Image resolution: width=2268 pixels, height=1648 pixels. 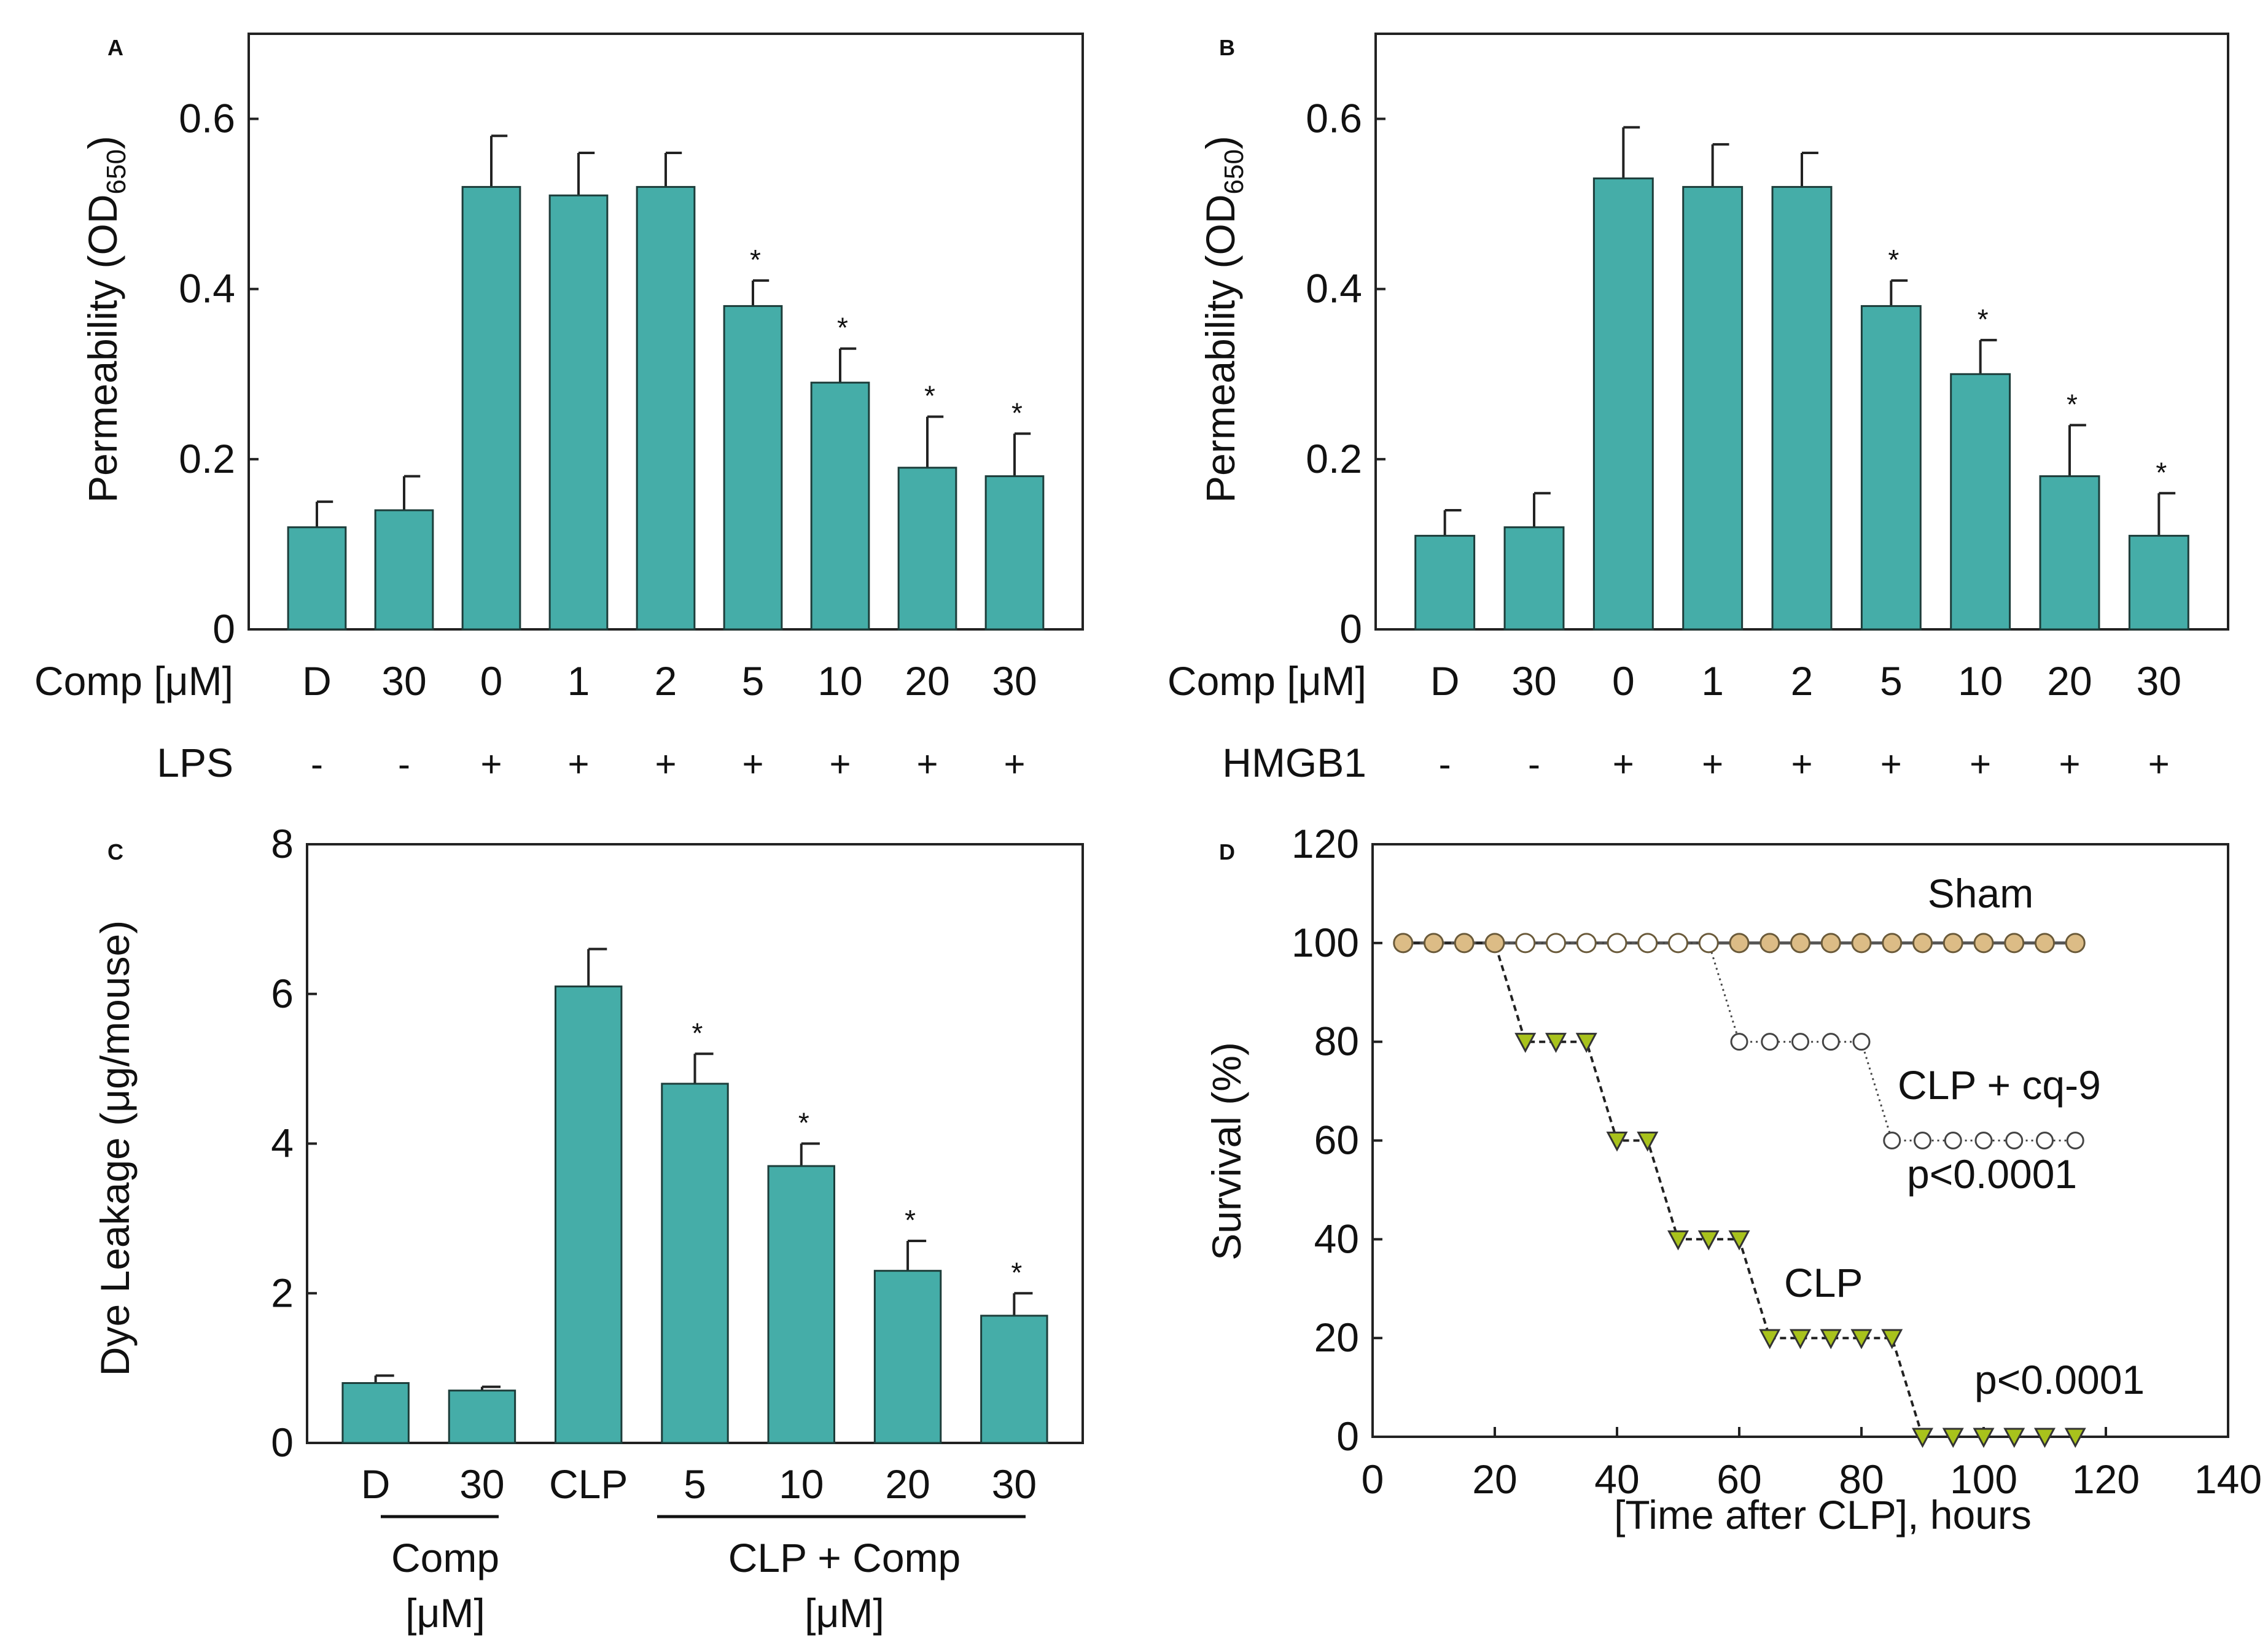 What do you see at coordinates (588, 1484) in the screenshot?
I see `category-label: CLP` at bounding box center [588, 1484].